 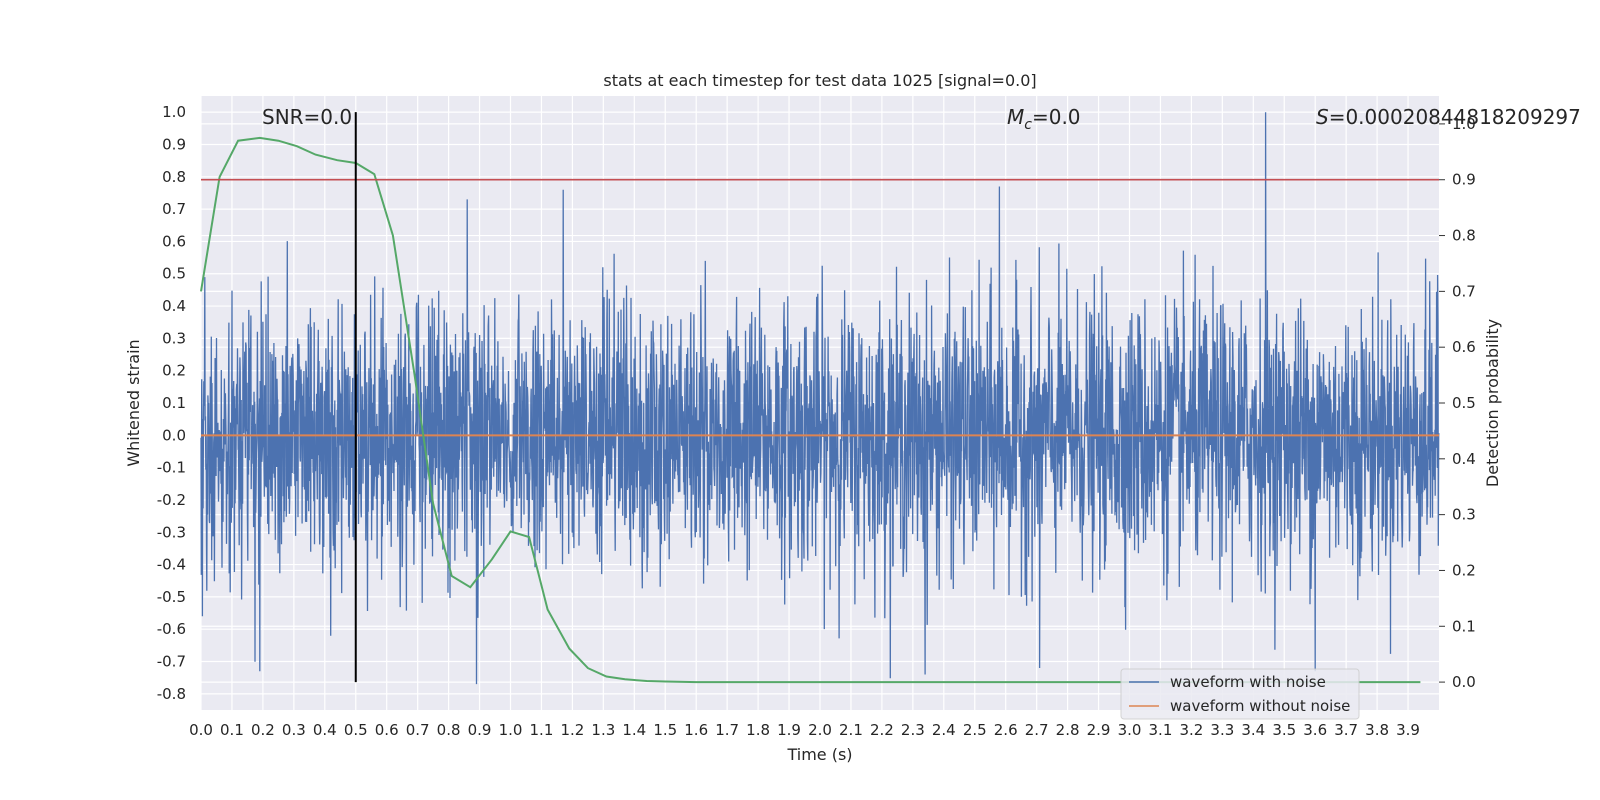 What do you see at coordinates (944, 730) in the screenshot?
I see `x-tick-label: 2.4` at bounding box center [944, 730].